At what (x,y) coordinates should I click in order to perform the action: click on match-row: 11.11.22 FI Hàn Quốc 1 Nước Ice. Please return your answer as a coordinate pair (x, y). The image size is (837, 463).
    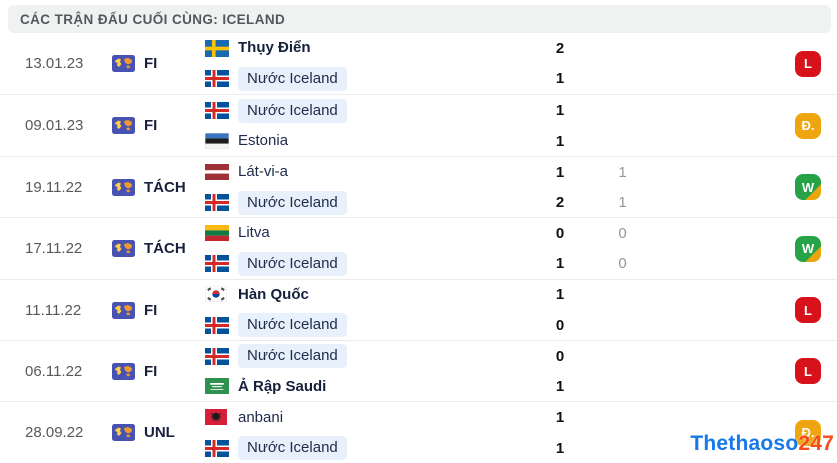
    Looking at the image, I should click on (418, 309).